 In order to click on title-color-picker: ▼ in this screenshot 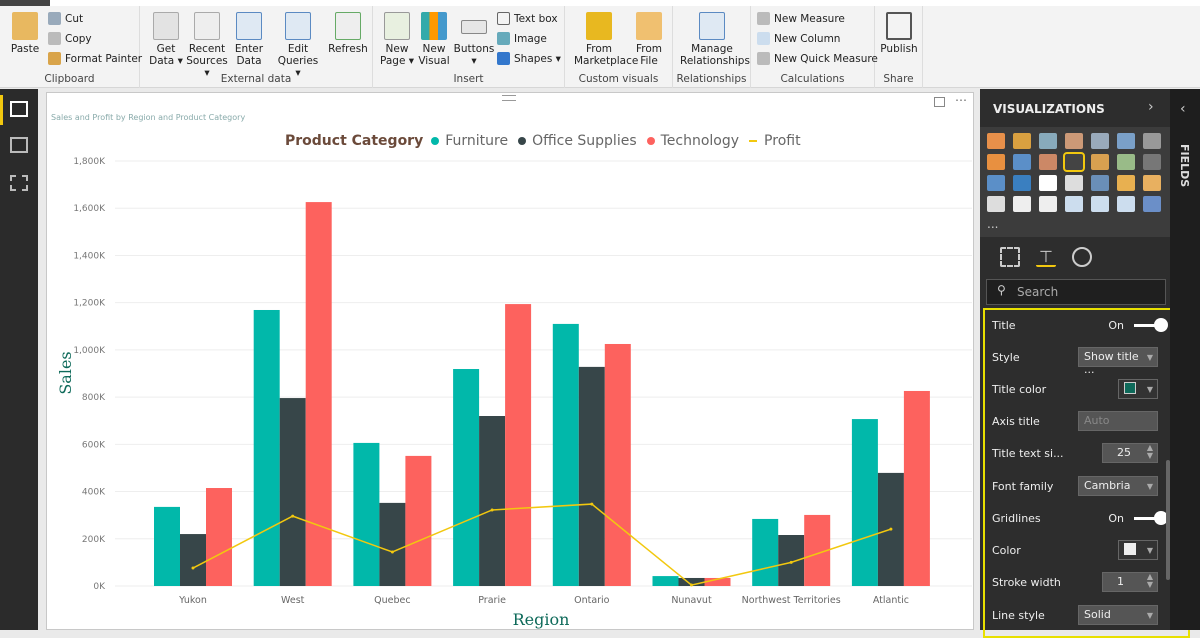, I will do `click(1138, 389)`.